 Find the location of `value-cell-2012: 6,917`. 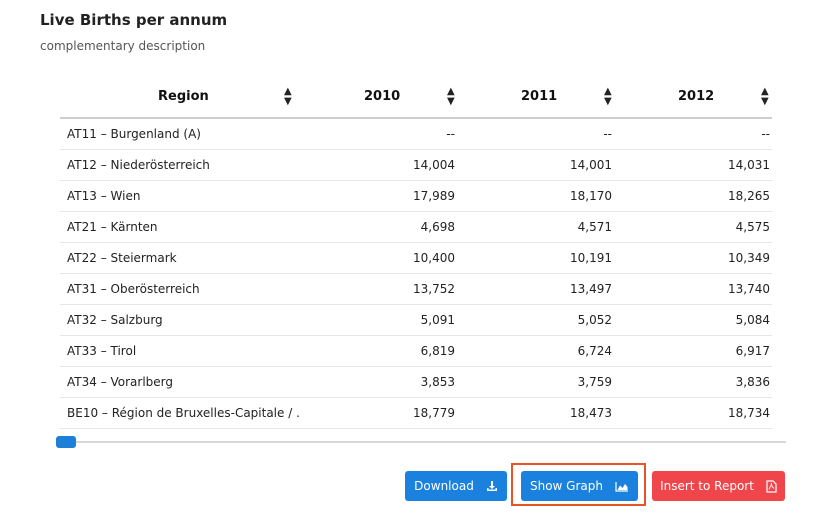

value-cell-2012: 6,917 is located at coordinates (693, 351).